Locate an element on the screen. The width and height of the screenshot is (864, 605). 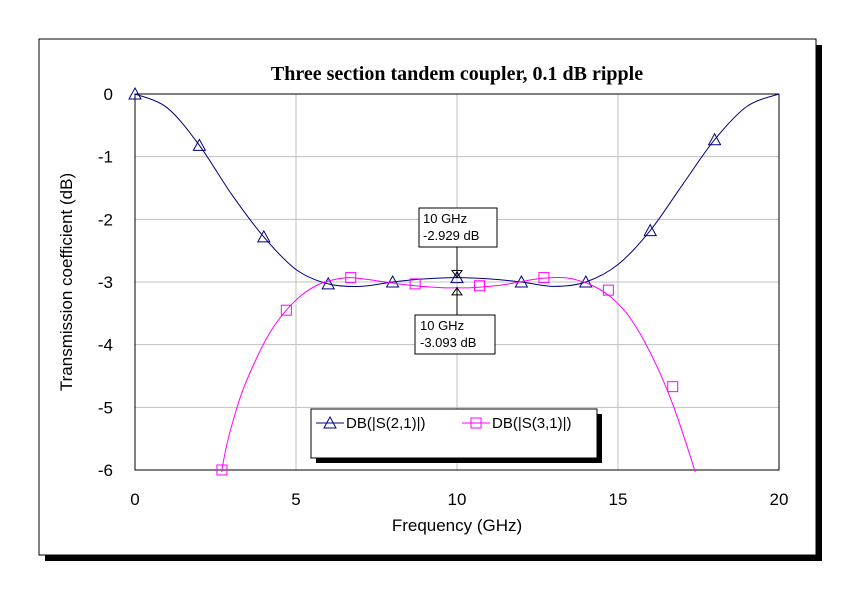
annotation-2-freq: 10 GHz is located at coordinates (442, 325).